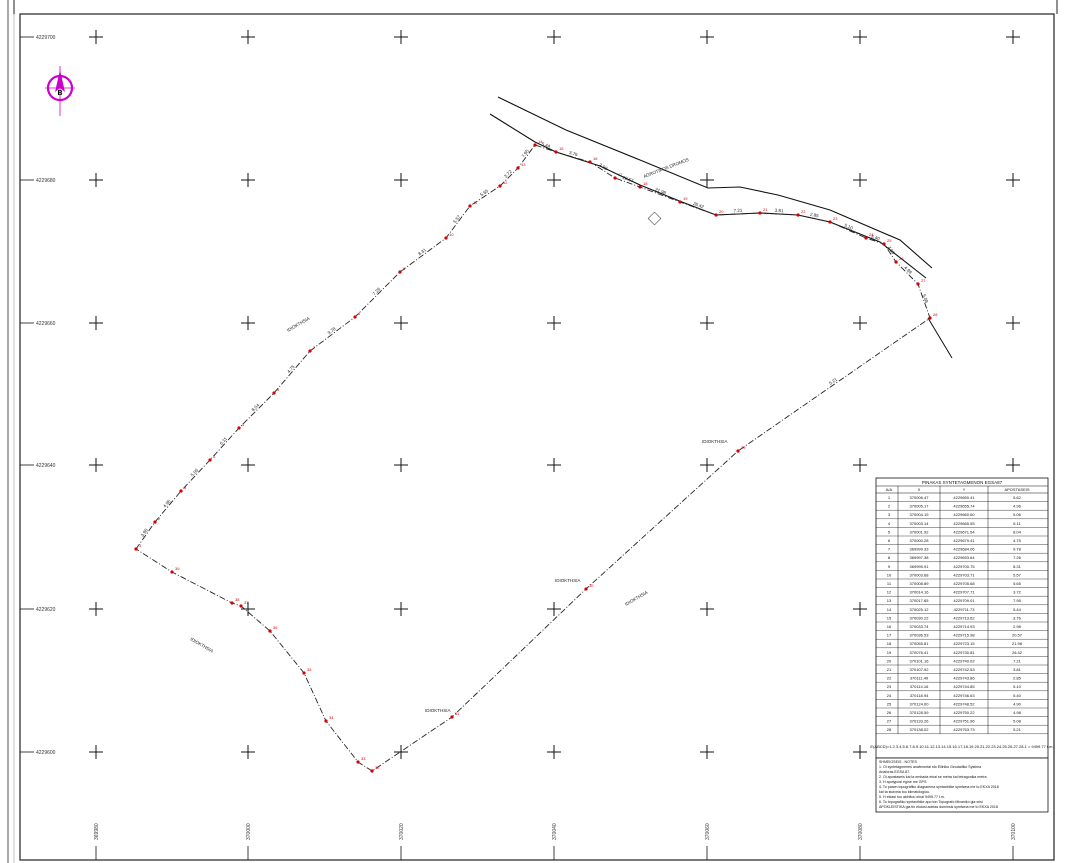 Image resolution: width=1069 pixels, height=863 pixels. What do you see at coordinates (919, 686) in the screenshot?
I see `table-cell: 370114.16` at bounding box center [919, 686].